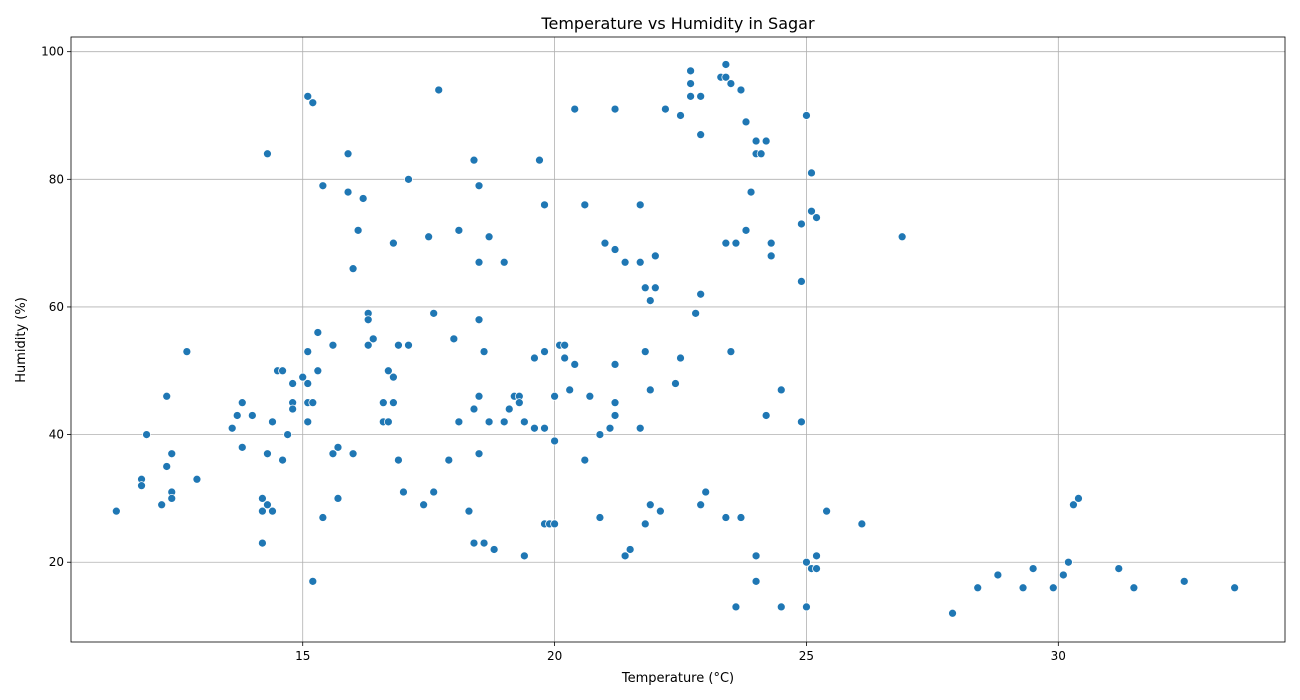 The width and height of the screenshot is (1300, 700). Describe the element at coordinates (56, 562) in the screenshot. I see `y-tick-label: 20` at that location.